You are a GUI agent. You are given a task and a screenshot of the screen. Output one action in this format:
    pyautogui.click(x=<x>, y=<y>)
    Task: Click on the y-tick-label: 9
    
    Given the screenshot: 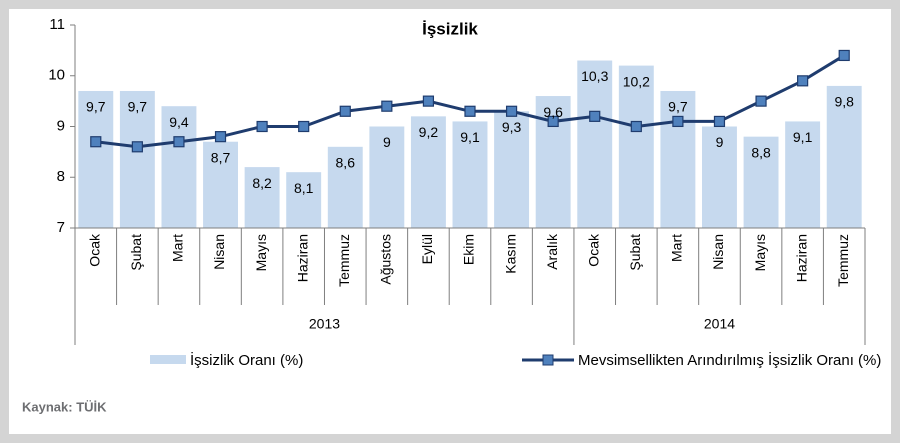 What is the action you would take?
    pyautogui.click(x=61, y=125)
    